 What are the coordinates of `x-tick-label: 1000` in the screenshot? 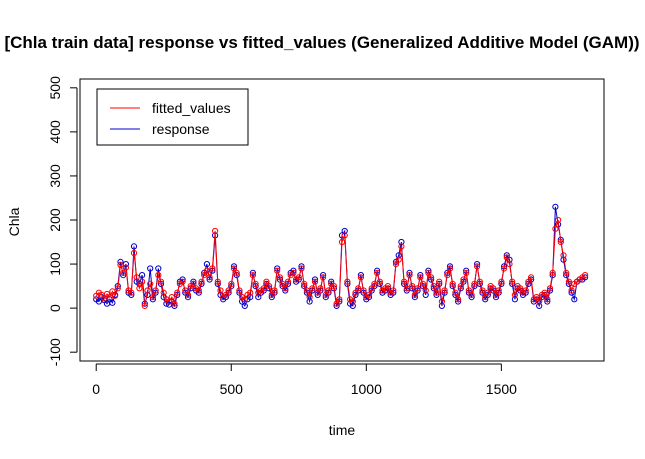 It's located at (366, 389).